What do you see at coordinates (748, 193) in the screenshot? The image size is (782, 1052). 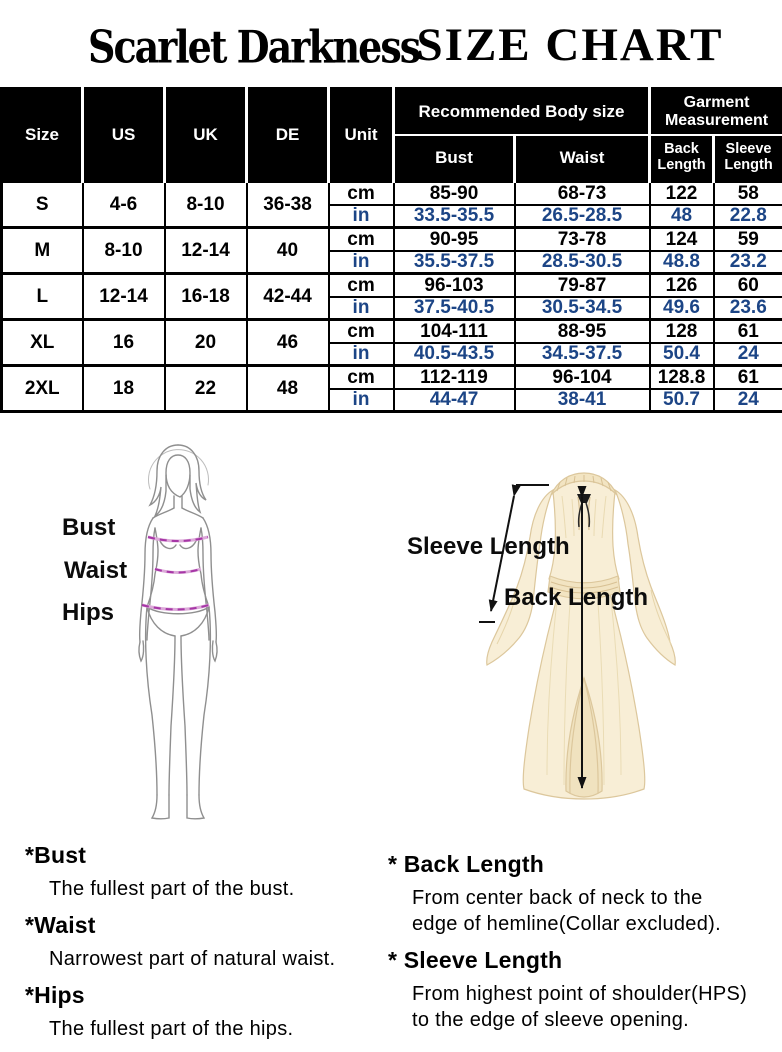 I see `cell: 58` at bounding box center [748, 193].